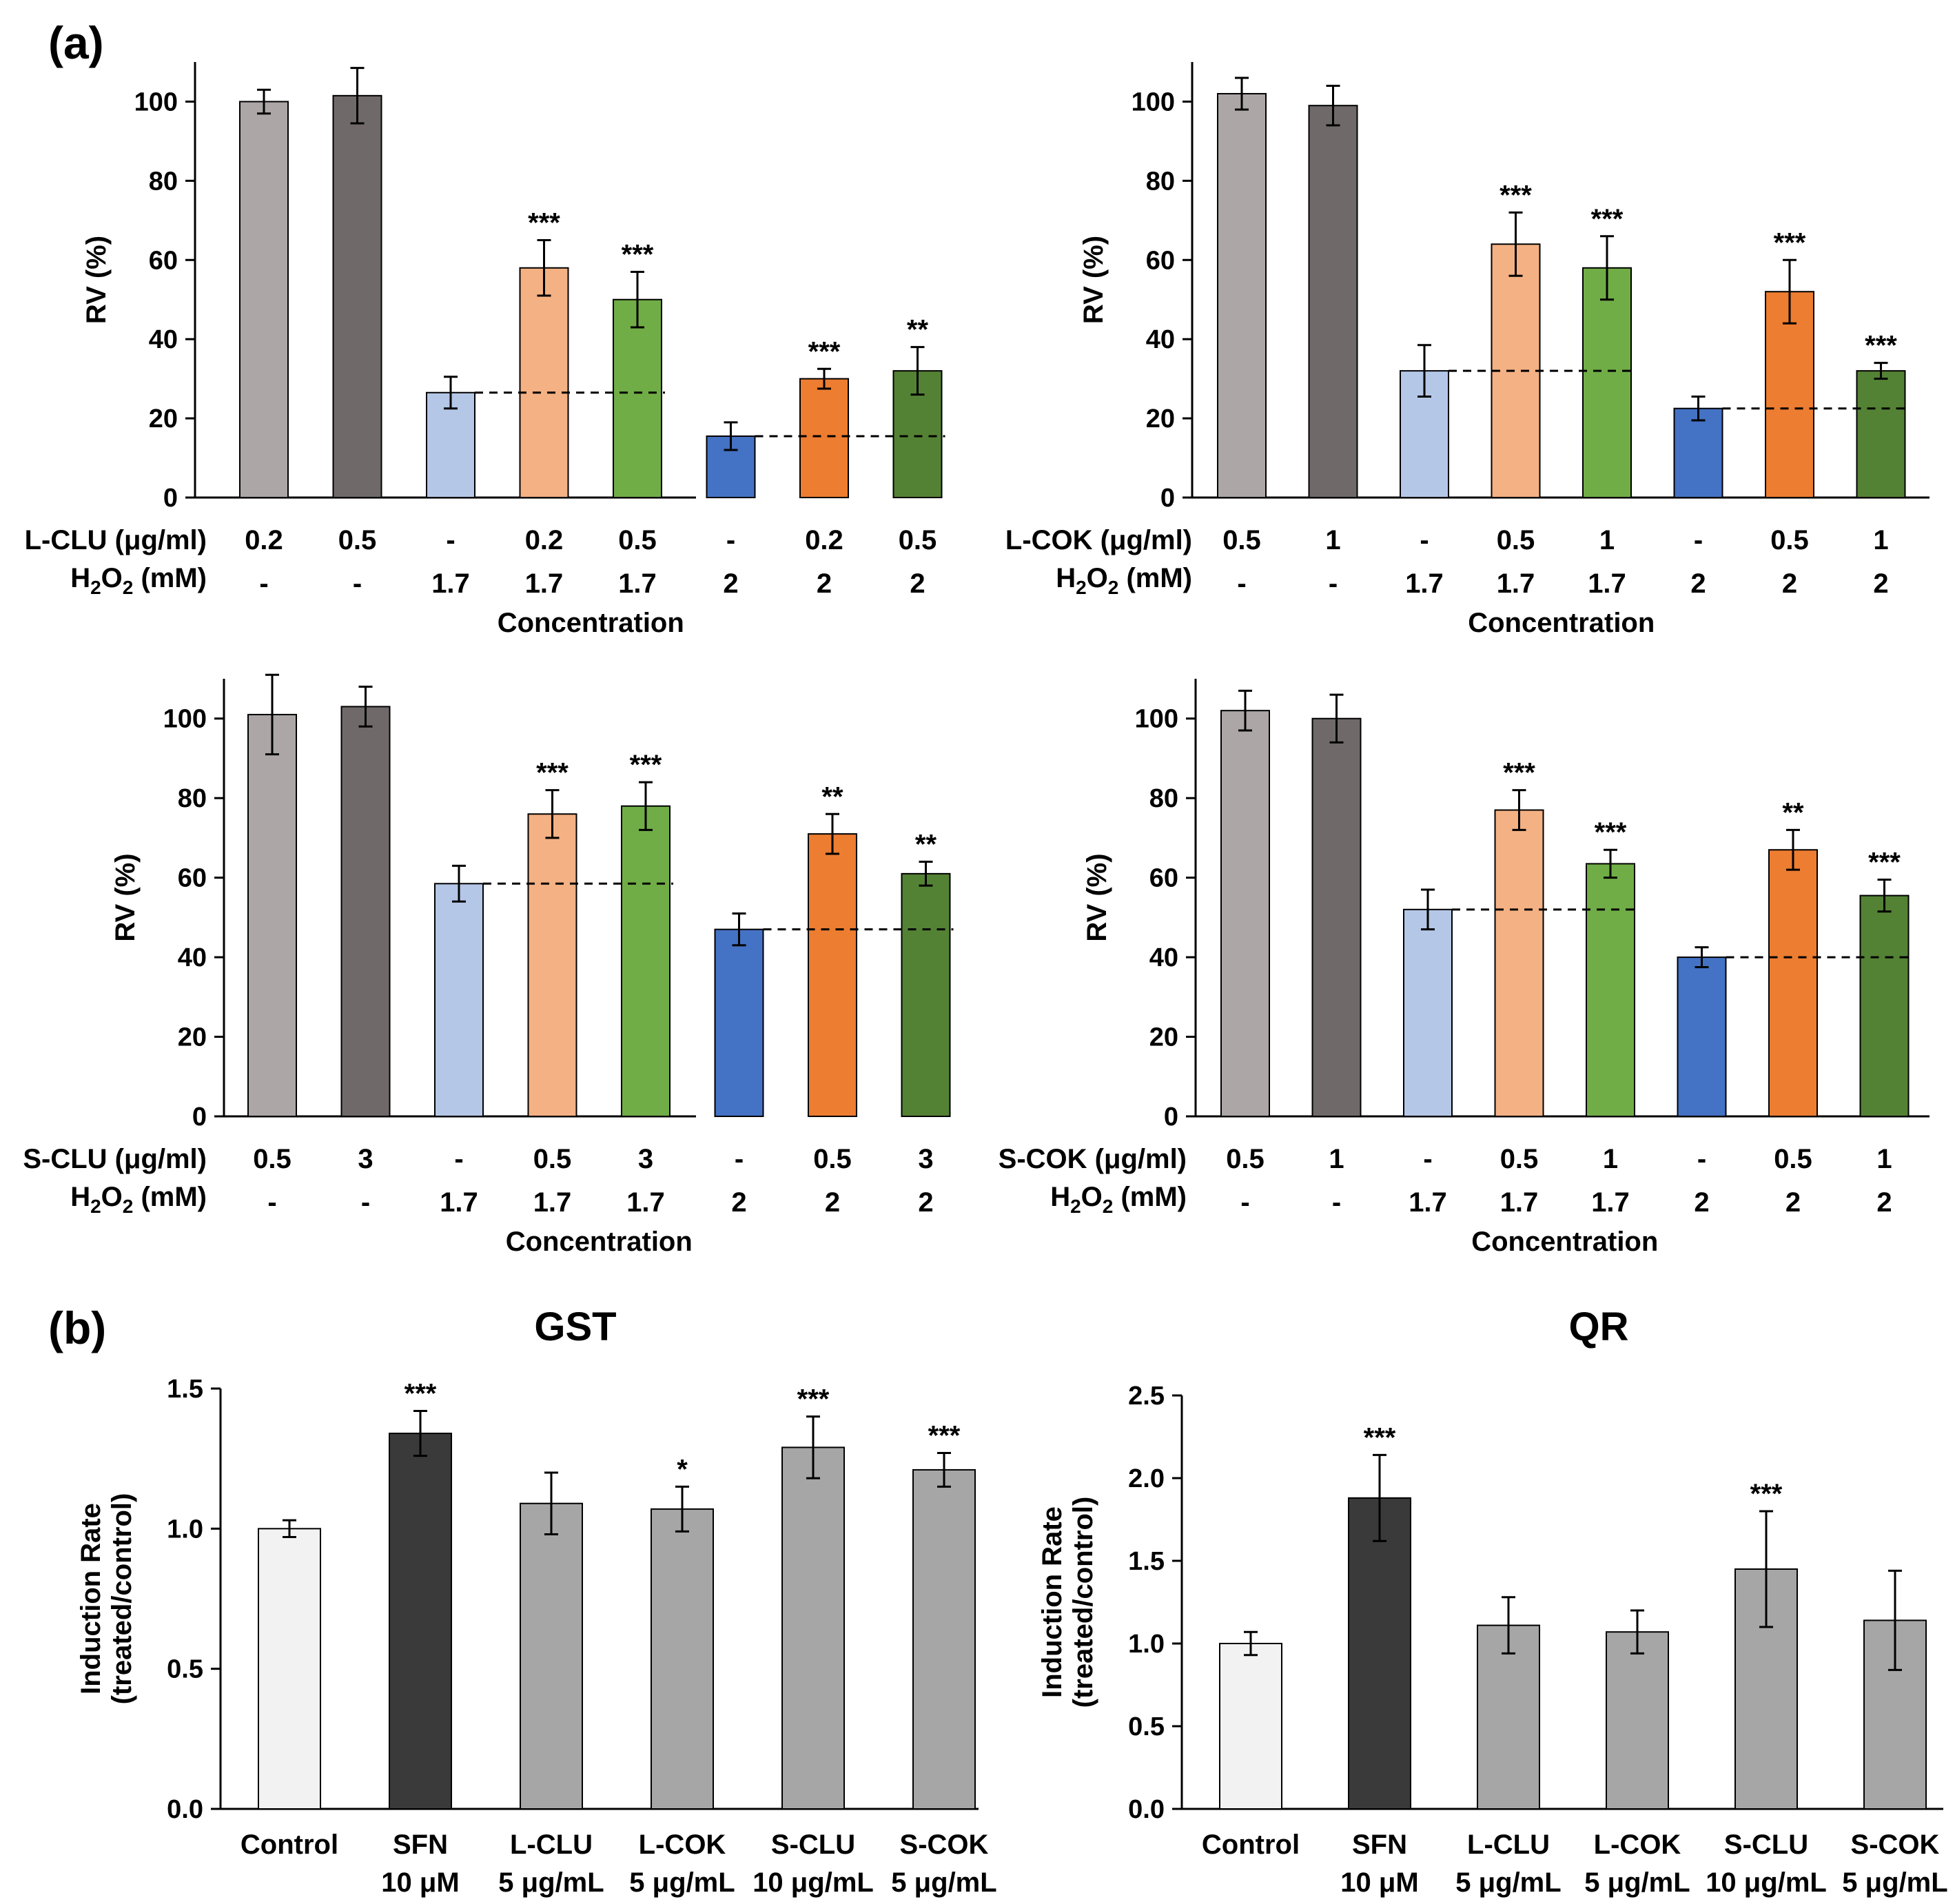 The height and width of the screenshot is (1904, 1955). Describe the element at coordinates (1146, 1644) in the screenshot. I see `y-tick-label: 1.0` at that location.